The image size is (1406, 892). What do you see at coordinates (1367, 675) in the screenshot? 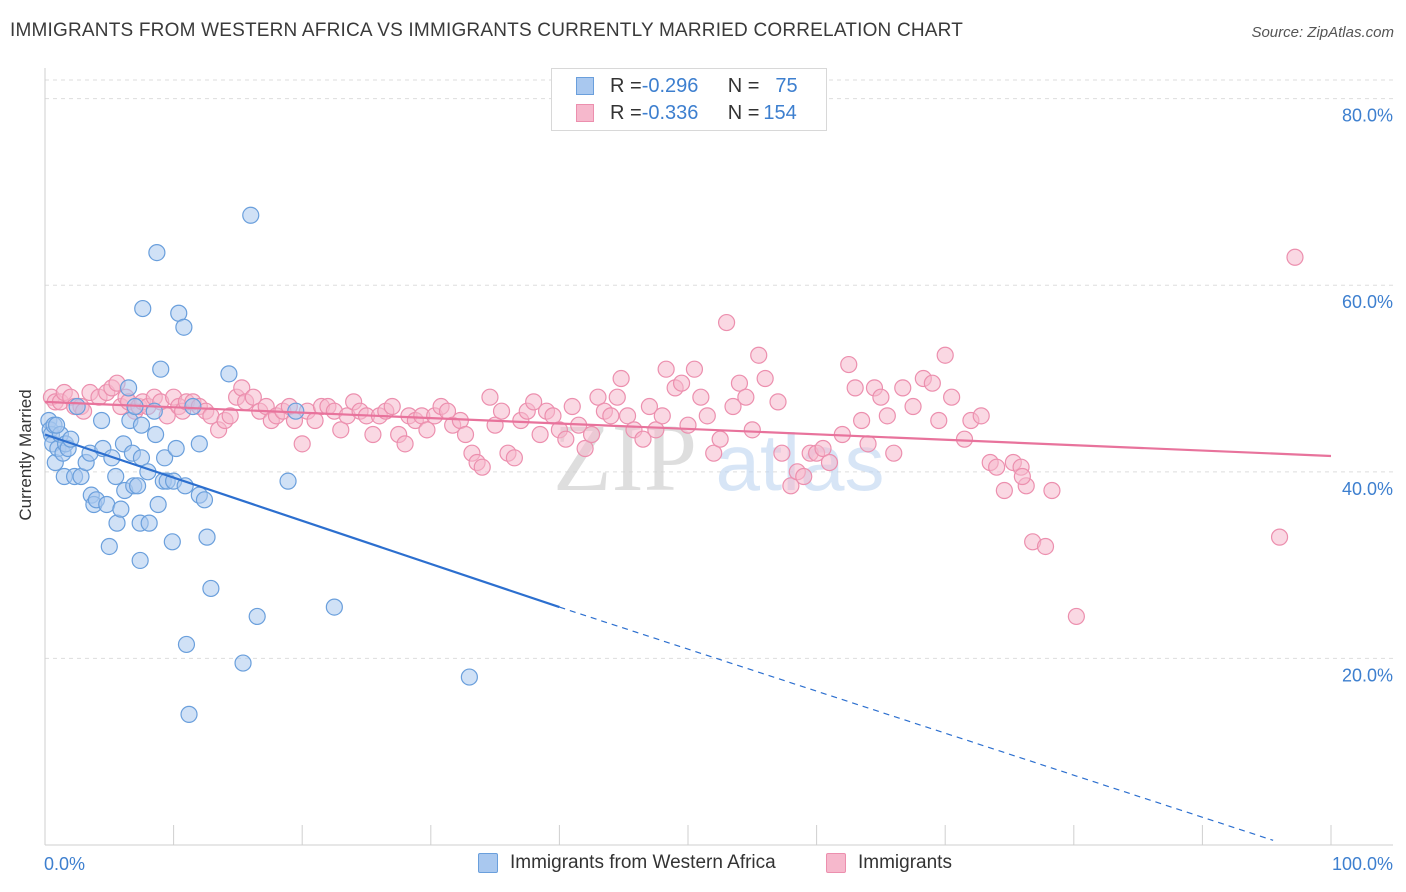
I see `y-tick-label: 20.0%` at bounding box center [1367, 675].